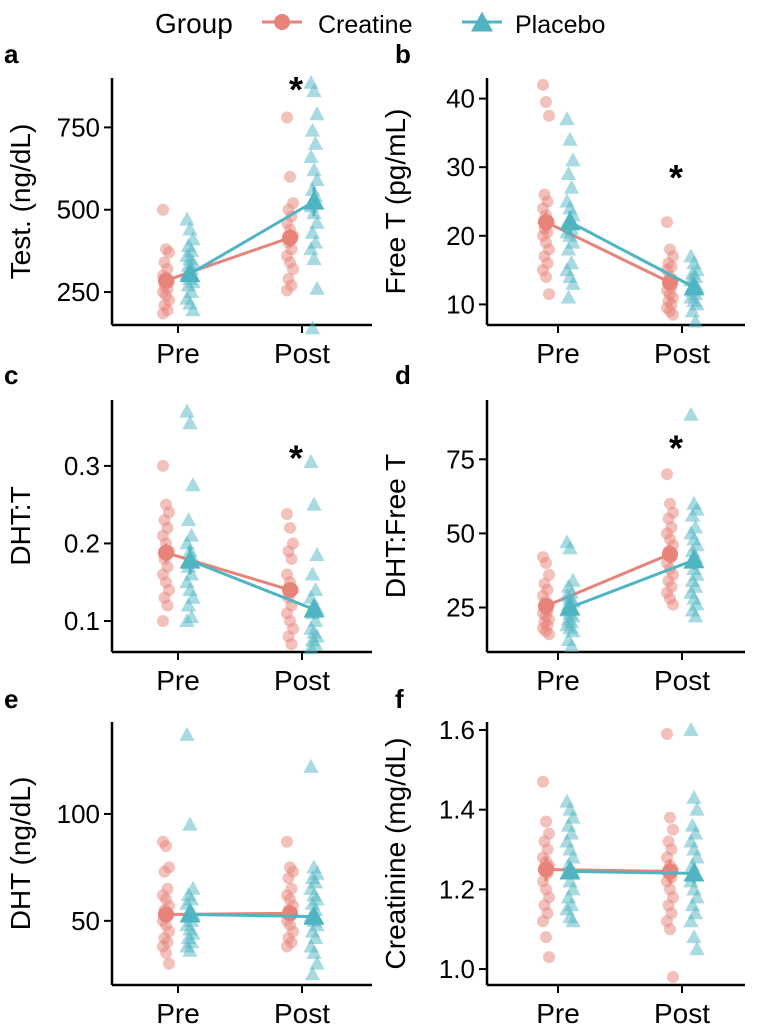  What do you see at coordinates (11, 699) in the screenshot?
I see `panel-letter-e: e` at bounding box center [11, 699].